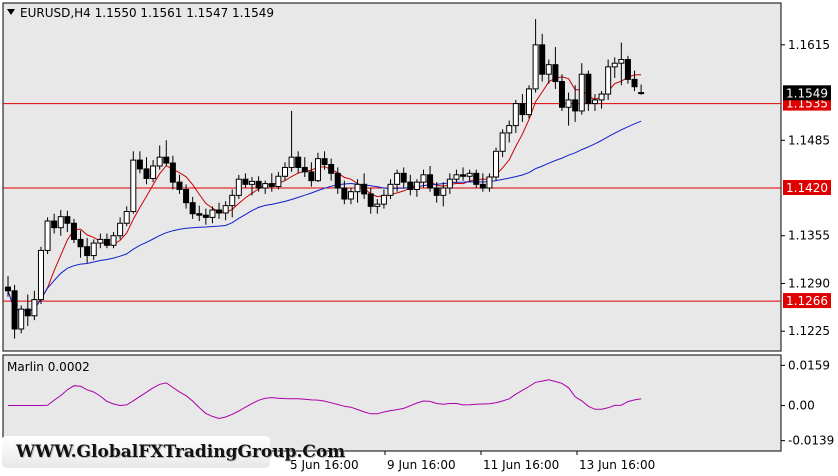  What do you see at coordinates (801, 406) in the screenshot?
I see `oscillator-tick-label: 0.00` at bounding box center [801, 406].